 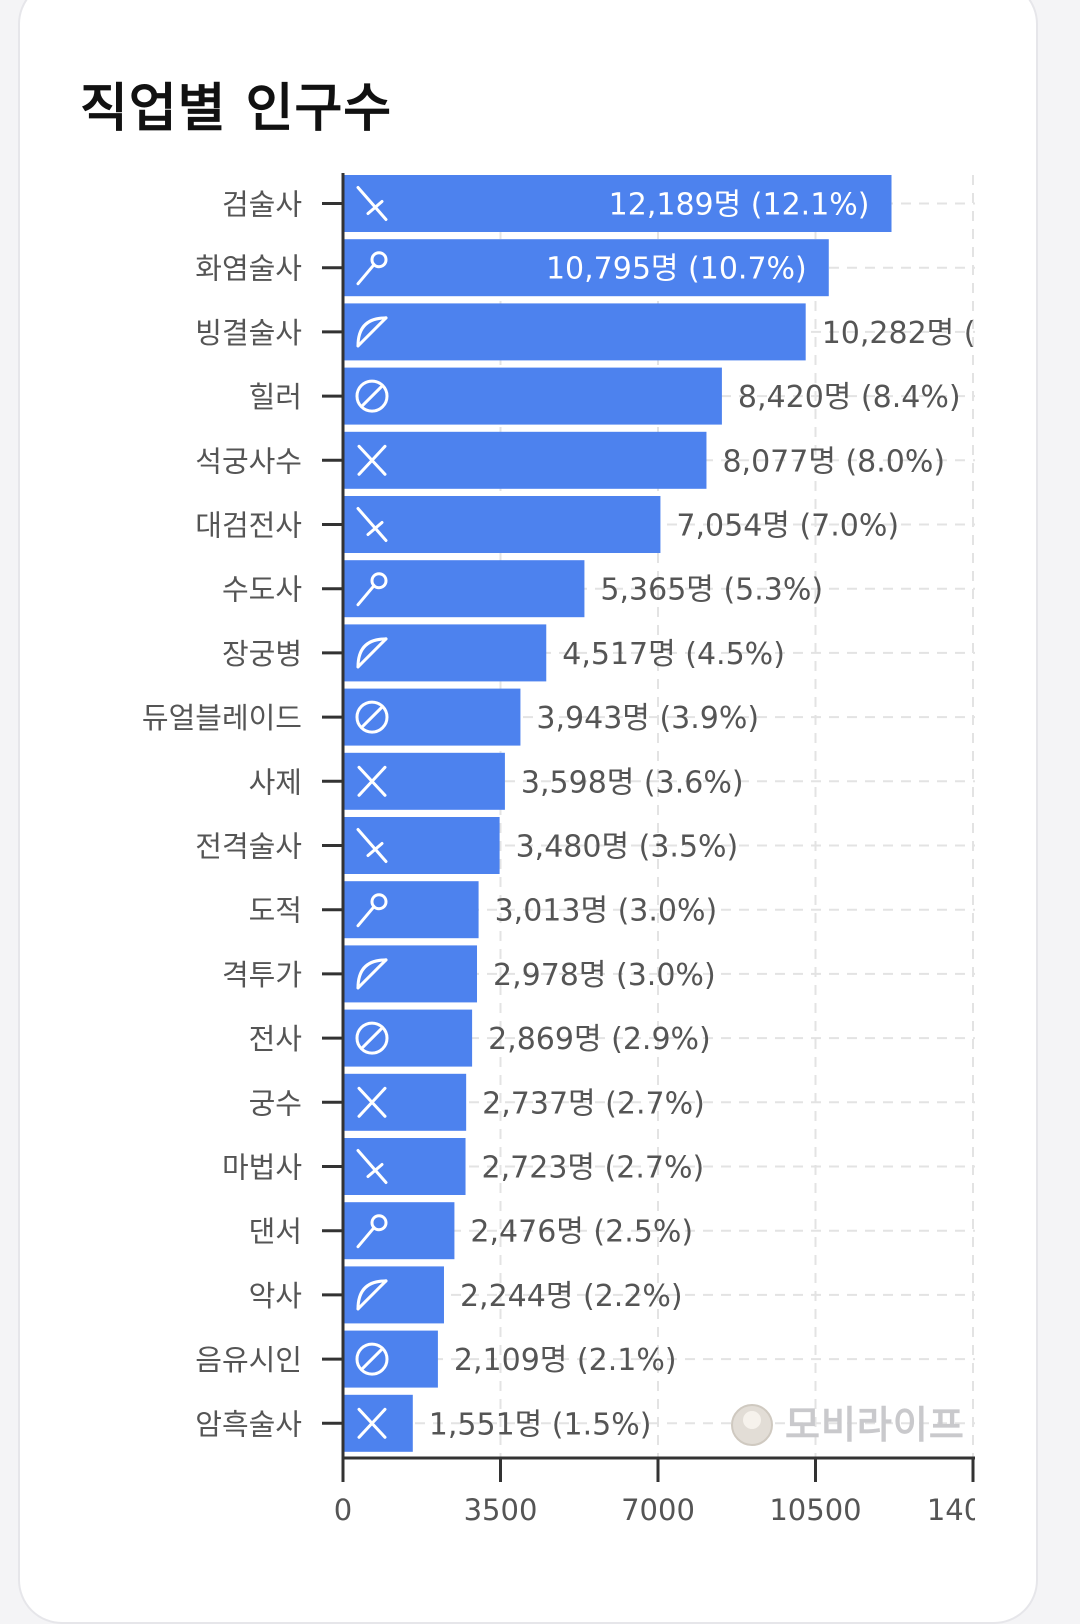 I want to click on warrior-shield-icon, so click(x=372, y=1038).